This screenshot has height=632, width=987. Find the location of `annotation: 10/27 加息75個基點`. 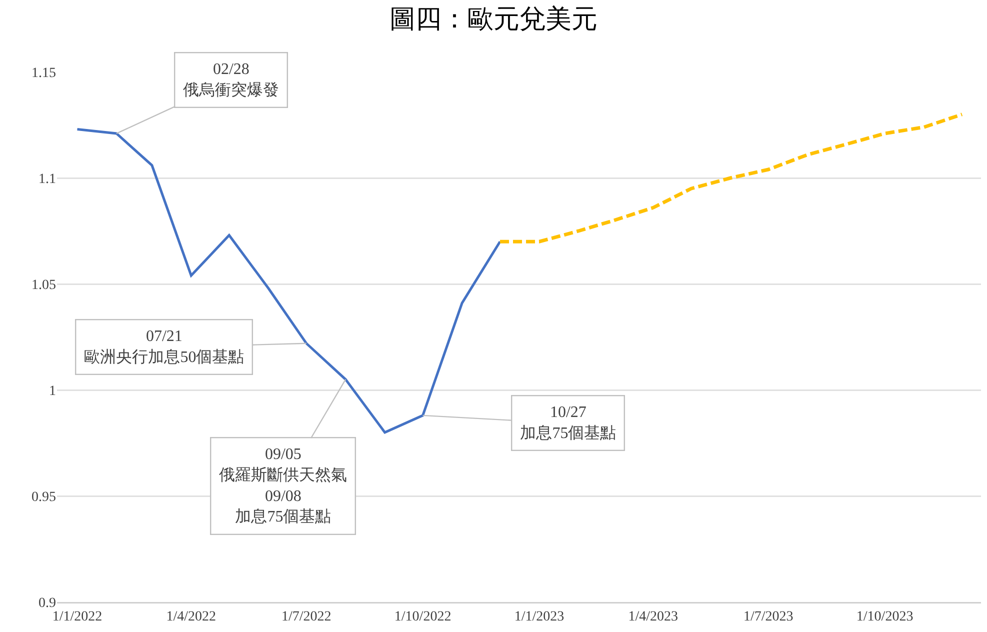

annotation: 10/27 加息75個基點 is located at coordinates (568, 423).